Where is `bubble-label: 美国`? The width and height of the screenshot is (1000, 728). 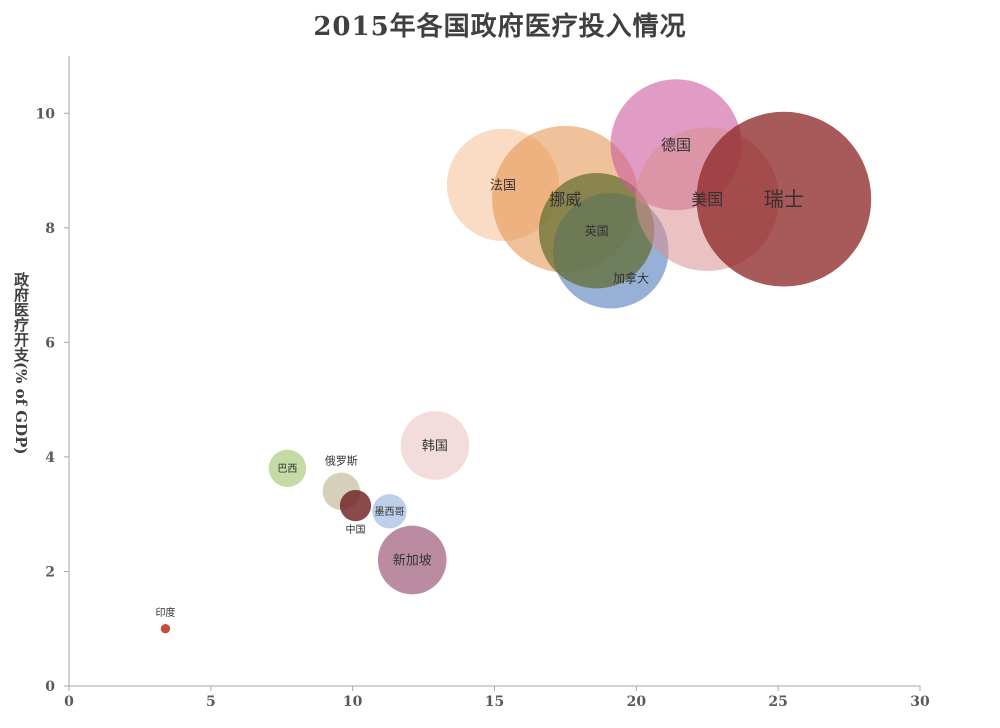
bubble-label: 美国 is located at coordinates (707, 199).